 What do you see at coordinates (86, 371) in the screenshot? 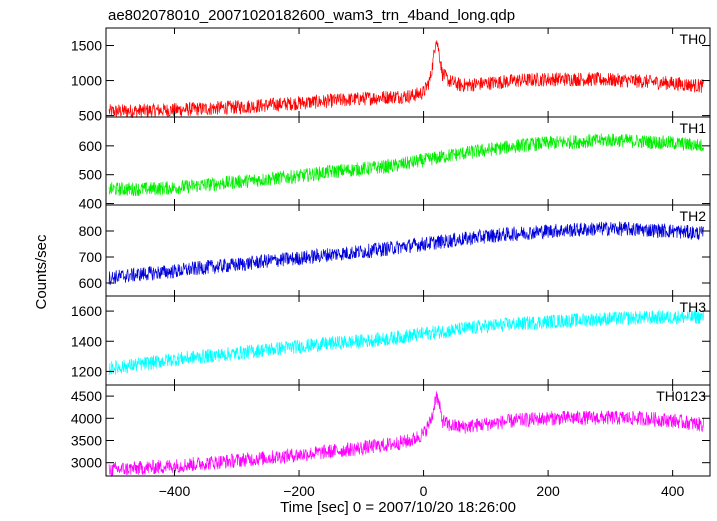
I see `y-tick-label: 1200` at bounding box center [86, 371].